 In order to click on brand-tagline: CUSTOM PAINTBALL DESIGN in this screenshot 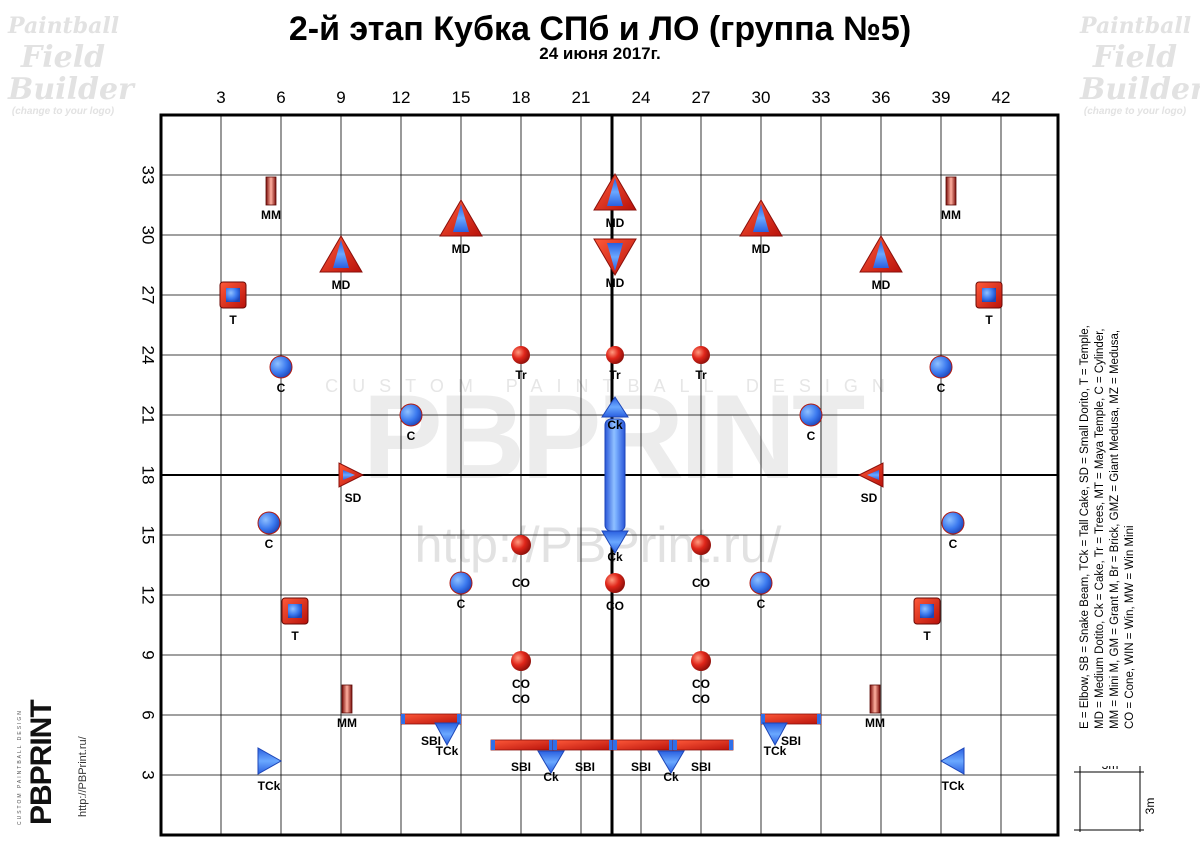, I will do `click(20, 767)`.